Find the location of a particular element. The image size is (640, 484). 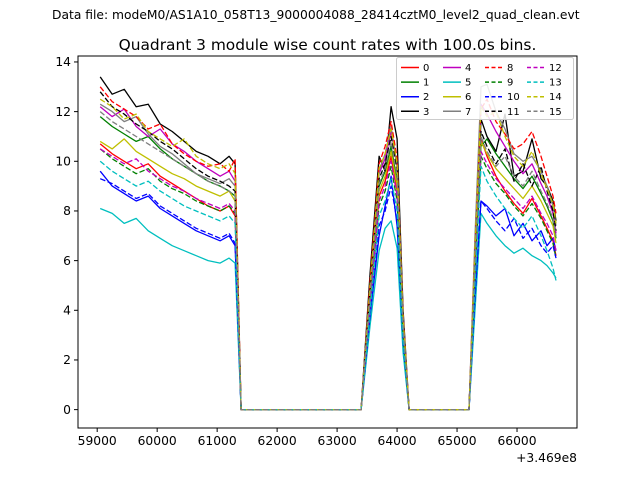

x-tick-label: 59000 is located at coordinates (97, 441).